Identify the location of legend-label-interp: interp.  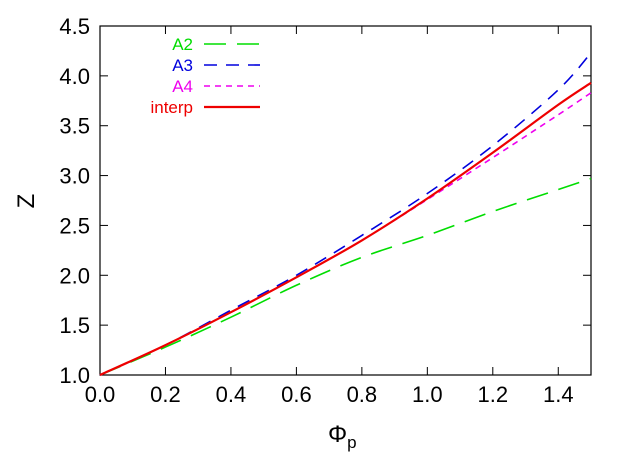
(171, 107).